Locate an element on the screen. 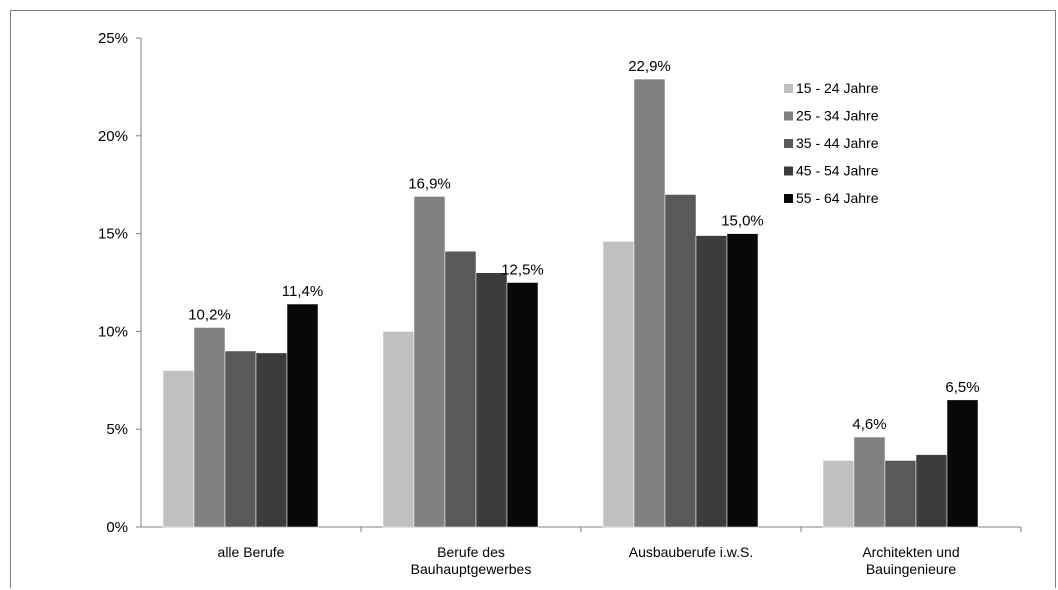 This screenshot has width=1058, height=590. category-label: Ausbauberufe i.w.S. is located at coordinates (691, 552).